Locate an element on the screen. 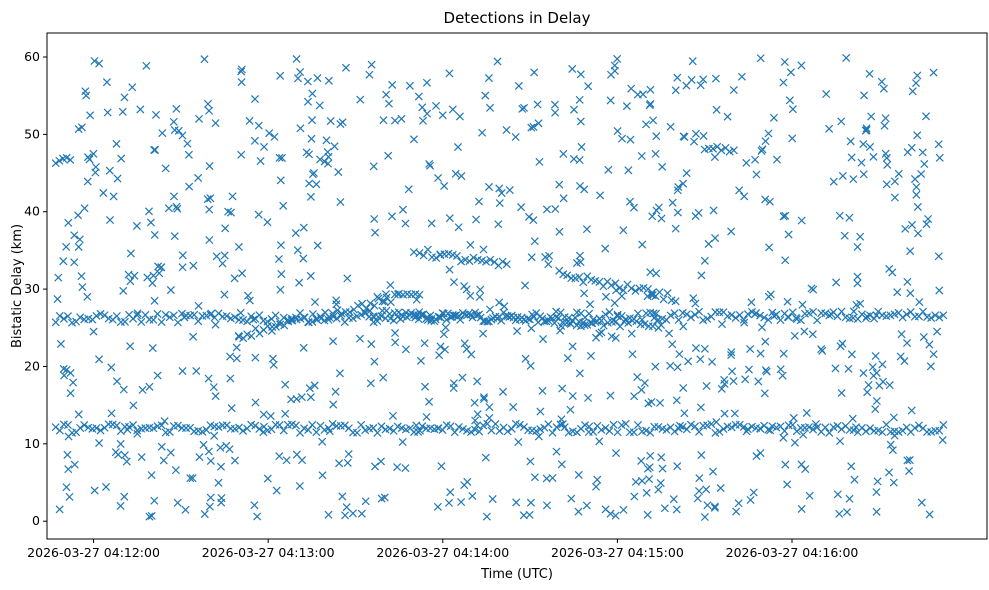  x-tick-label: 2026-03-27 04:12:00 is located at coordinates (93, 552).